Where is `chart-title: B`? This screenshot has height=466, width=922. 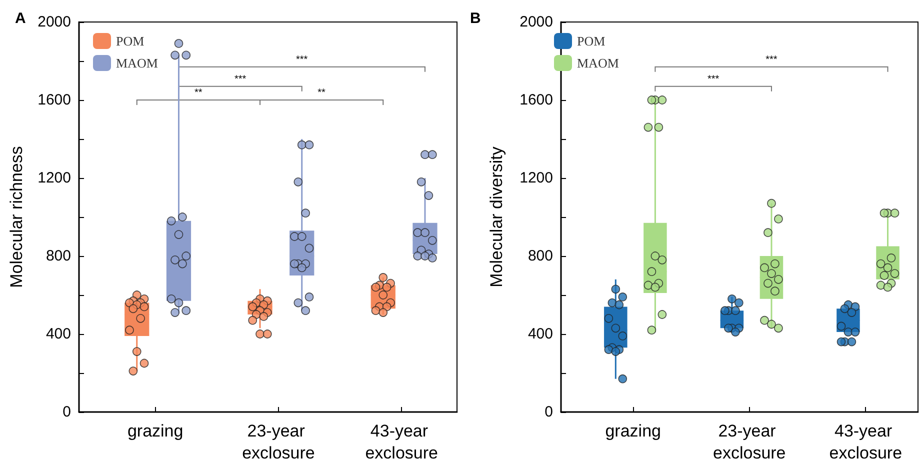
chart-title: B is located at coordinates (475, 18).